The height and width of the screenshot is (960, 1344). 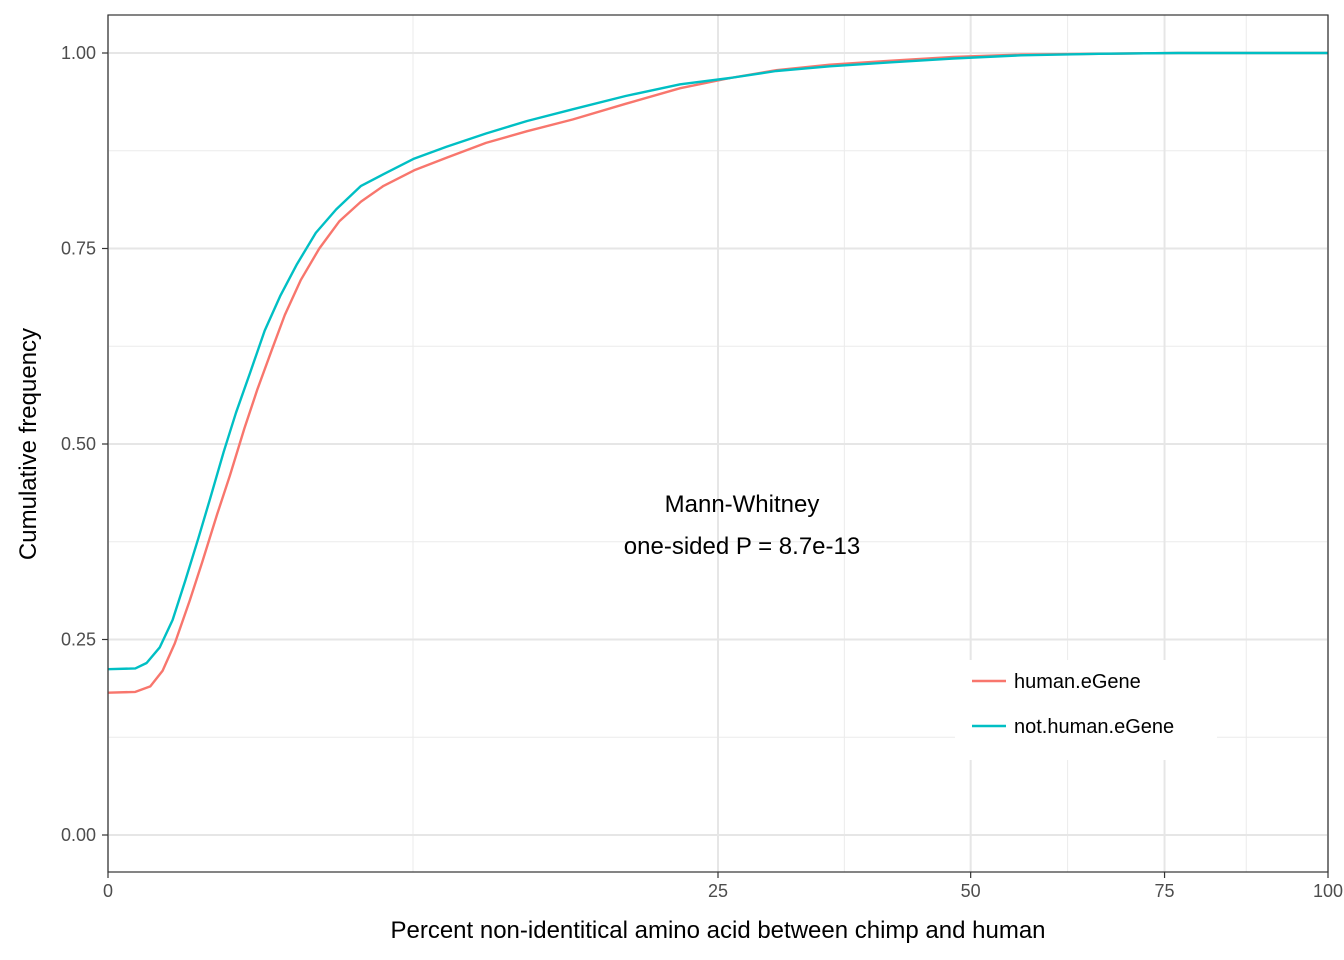 What do you see at coordinates (718, 891) in the screenshot?
I see `x-tick-label: 25` at bounding box center [718, 891].